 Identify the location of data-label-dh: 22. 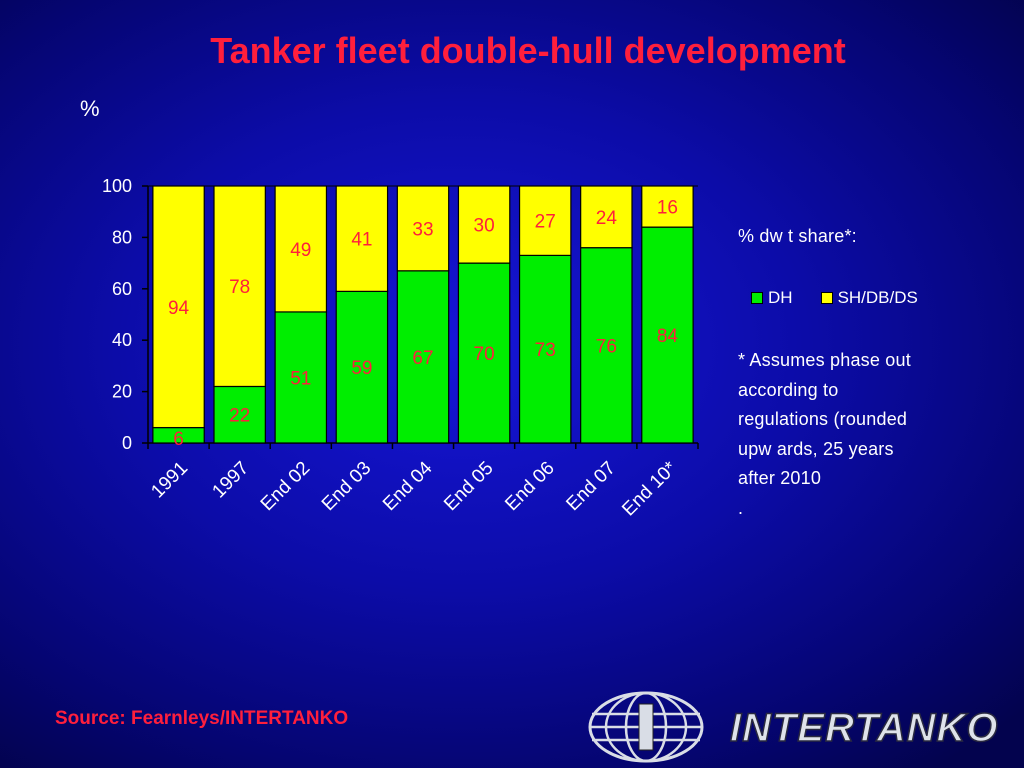
(239, 416).